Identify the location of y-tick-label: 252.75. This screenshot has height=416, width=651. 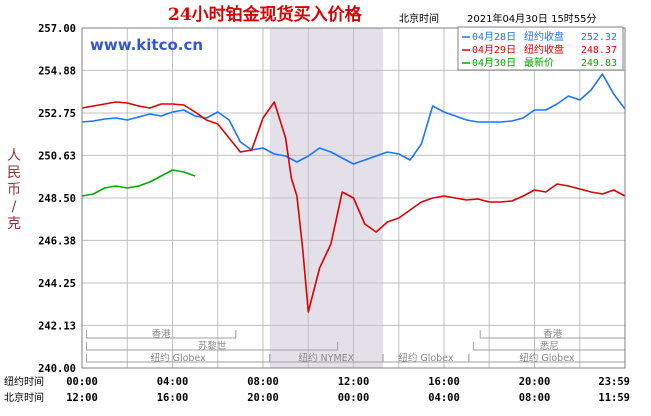
(57, 114).